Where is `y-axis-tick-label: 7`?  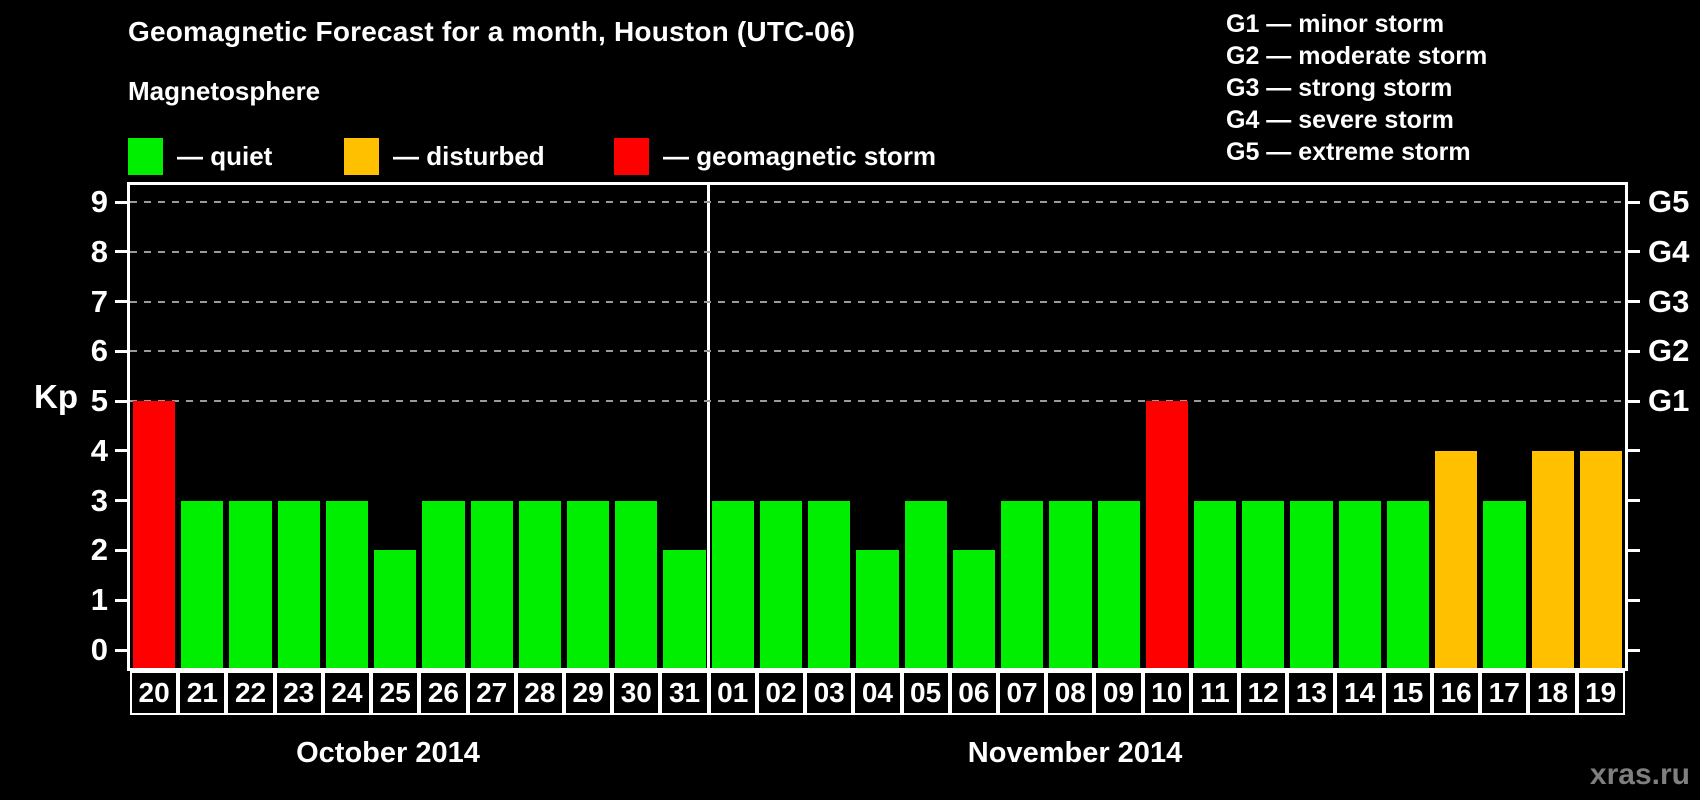
y-axis-tick-label: 7 is located at coordinates (99, 301).